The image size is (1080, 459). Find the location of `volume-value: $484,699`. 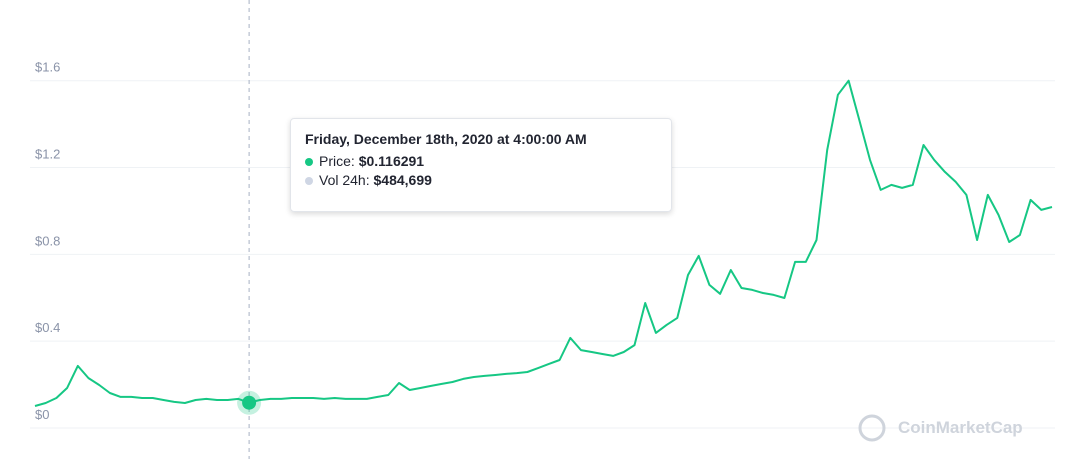

volume-value: $484,699 is located at coordinates (402, 180).